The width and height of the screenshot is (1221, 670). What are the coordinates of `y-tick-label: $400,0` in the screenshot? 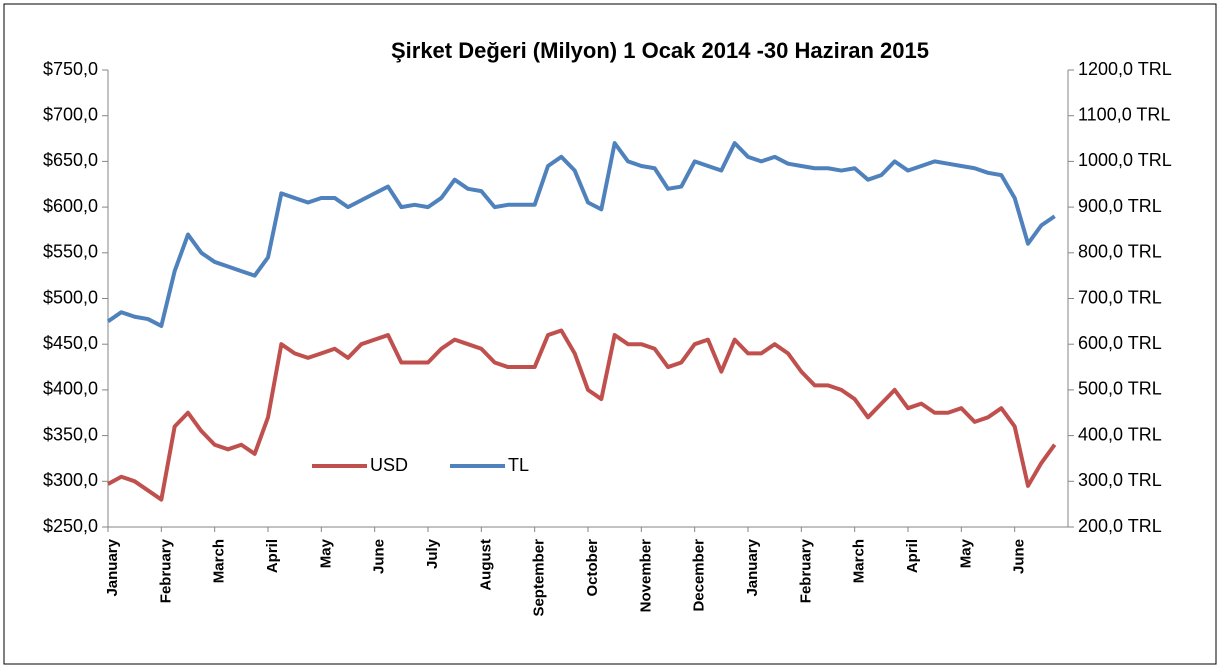 It's located at (70, 389).